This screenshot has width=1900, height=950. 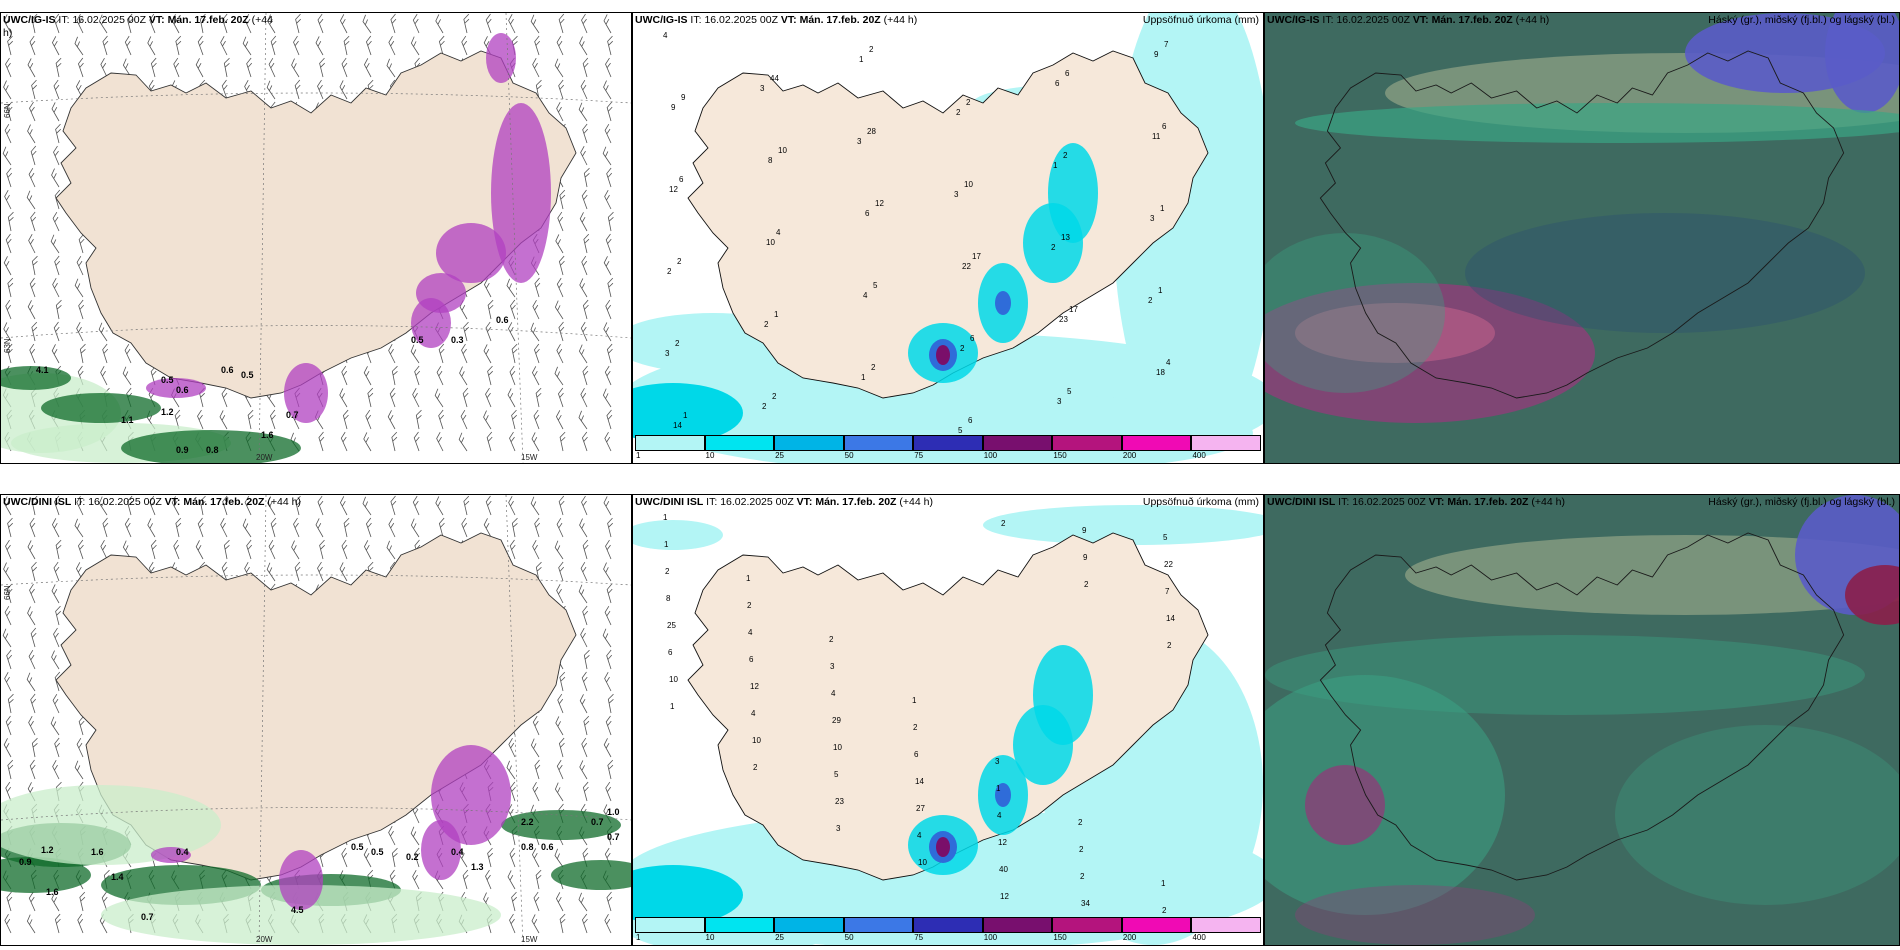 I want to click on snow-value: 0.5, so click(x=247, y=375).